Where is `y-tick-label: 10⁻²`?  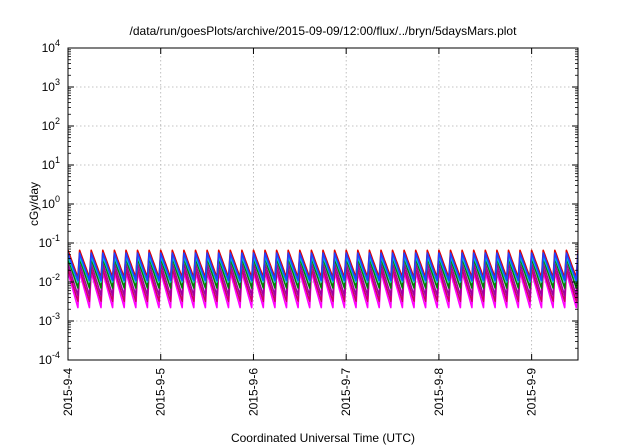 y-tick-label: 10⁻² is located at coordinates (49, 280).